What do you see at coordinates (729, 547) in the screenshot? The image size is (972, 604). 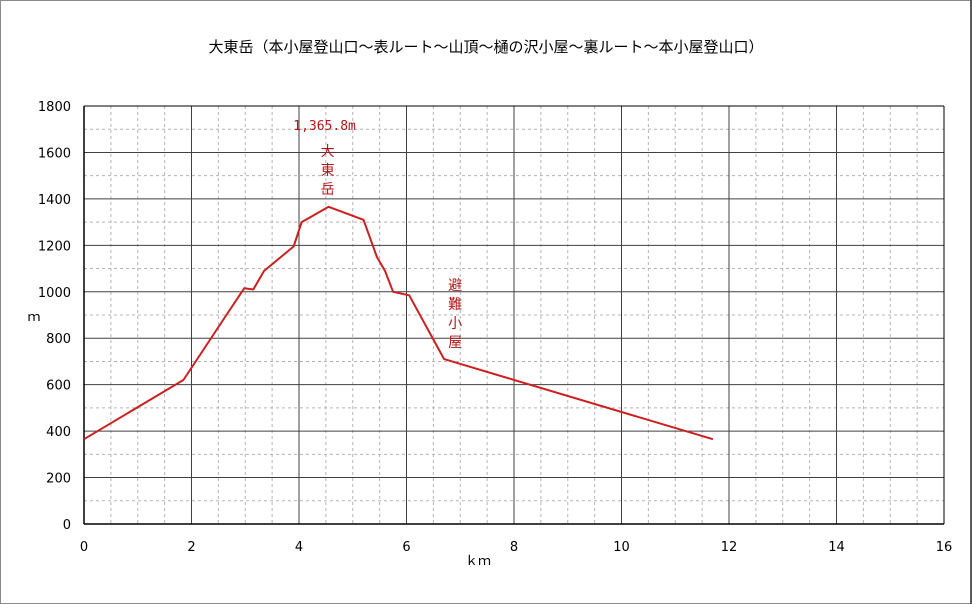 I see `x-tick-label: 12` at bounding box center [729, 547].